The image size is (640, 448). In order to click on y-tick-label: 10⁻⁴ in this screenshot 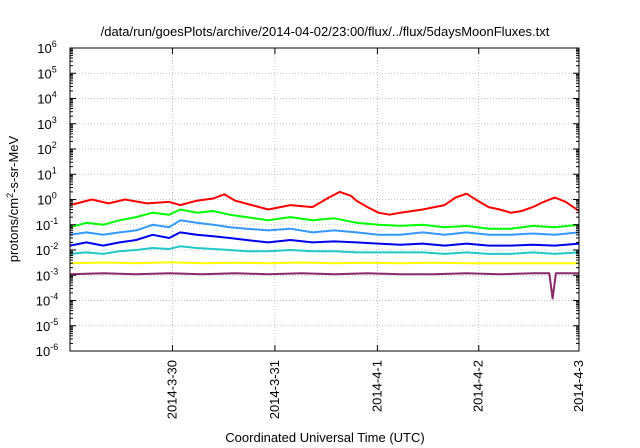, I will do `click(47, 300)`.